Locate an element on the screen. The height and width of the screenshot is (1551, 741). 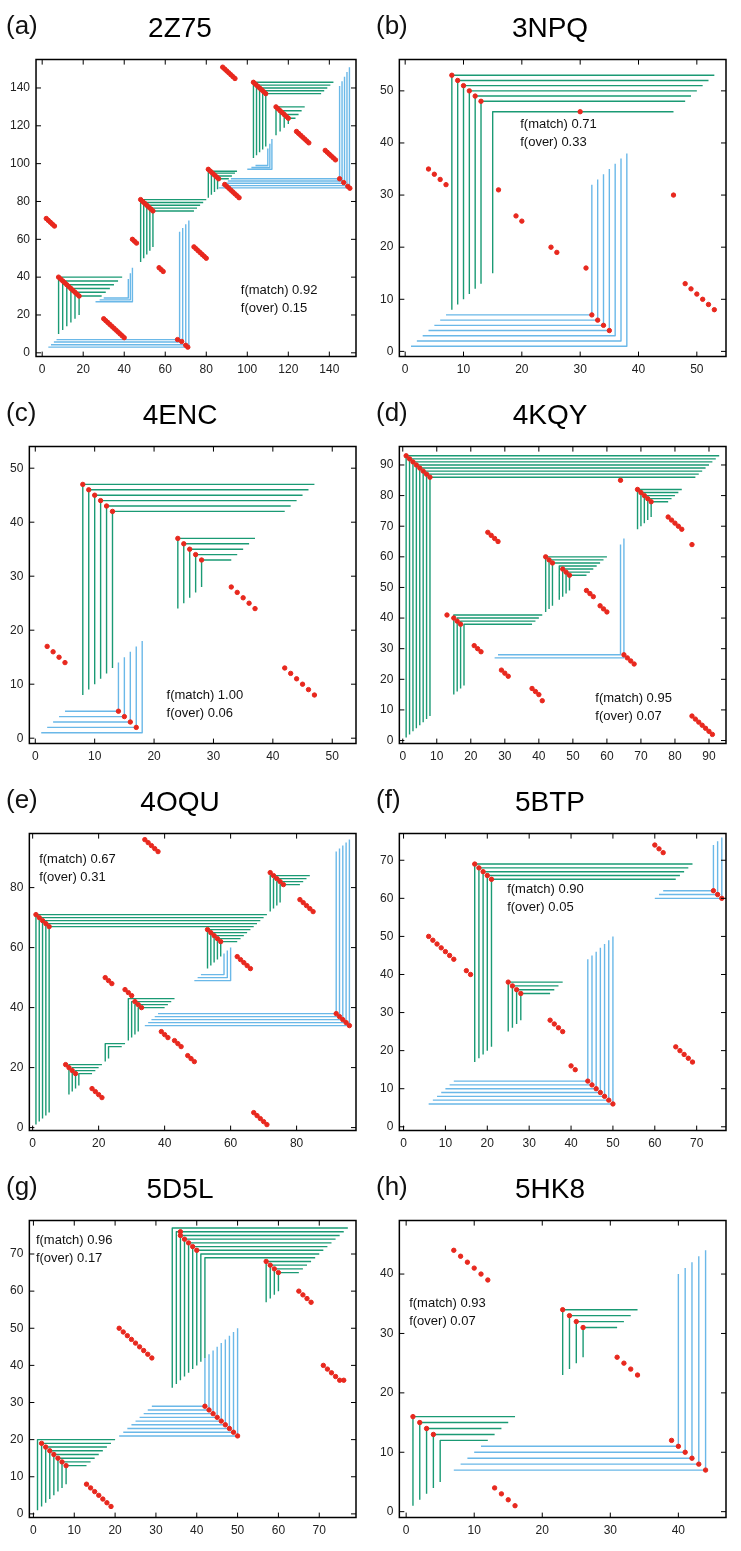
annotation: f(match) 0.95 is located at coordinates (633, 698).